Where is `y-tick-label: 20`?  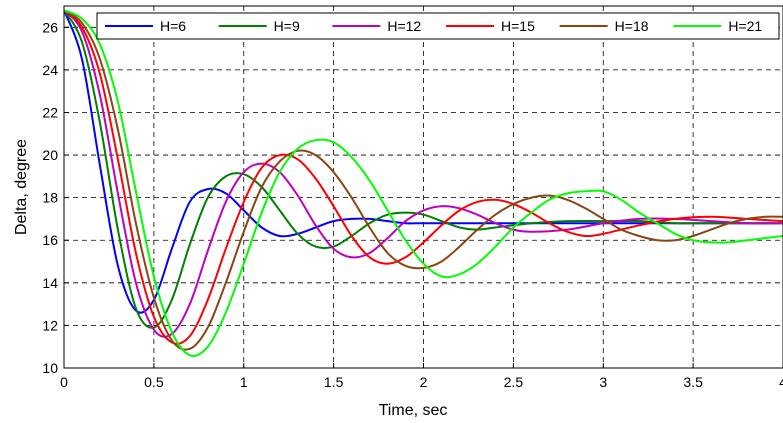 y-tick-label: 20 is located at coordinates (50, 155).